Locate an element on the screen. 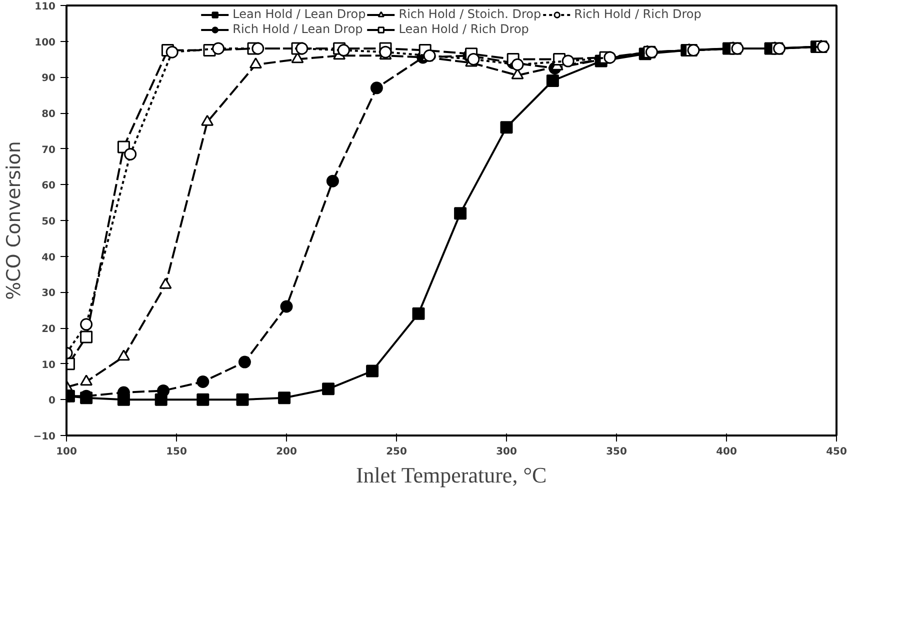 The width and height of the screenshot is (905, 638). x-tick-label: 450 is located at coordinates (836, 452).